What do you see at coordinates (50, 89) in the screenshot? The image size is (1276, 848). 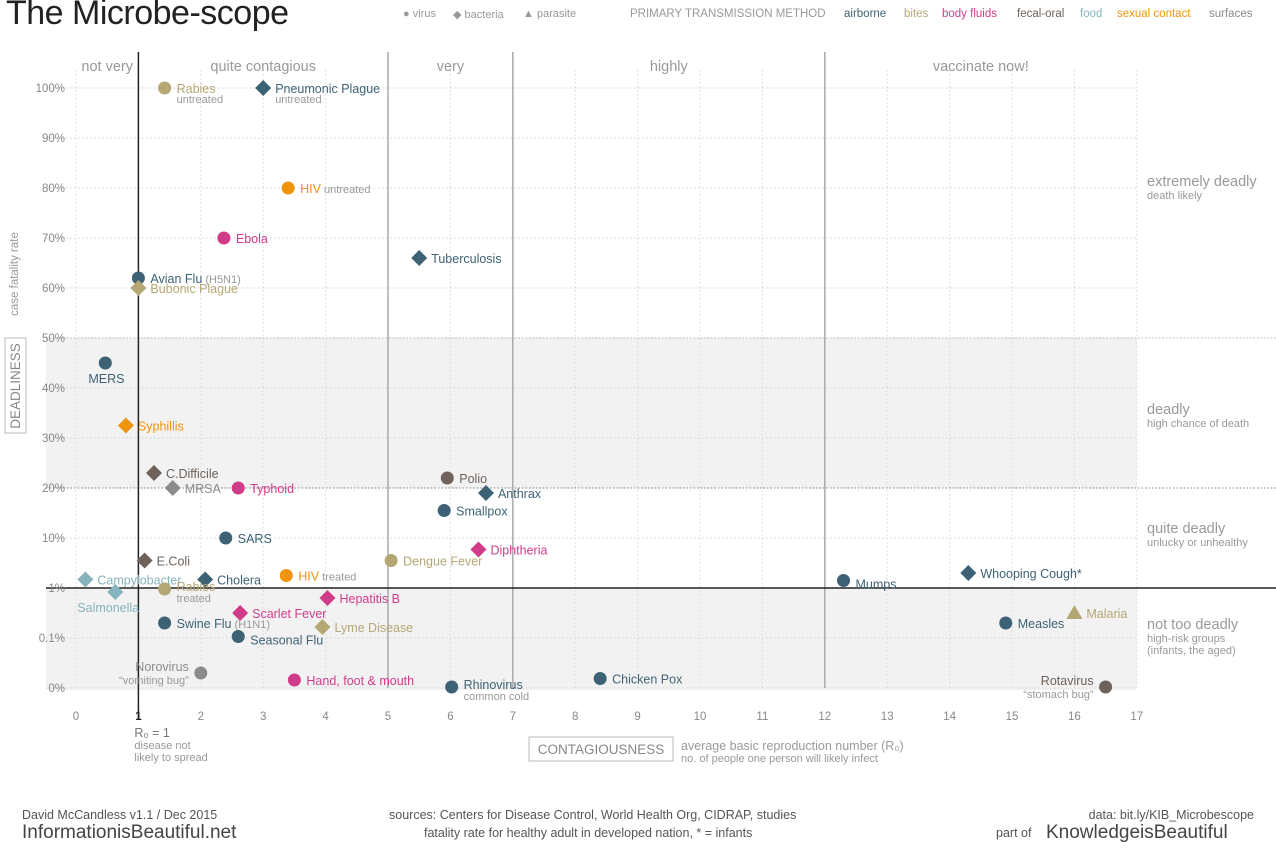 I see `y-tick-label: 100%` at bounding box center [50, 89].